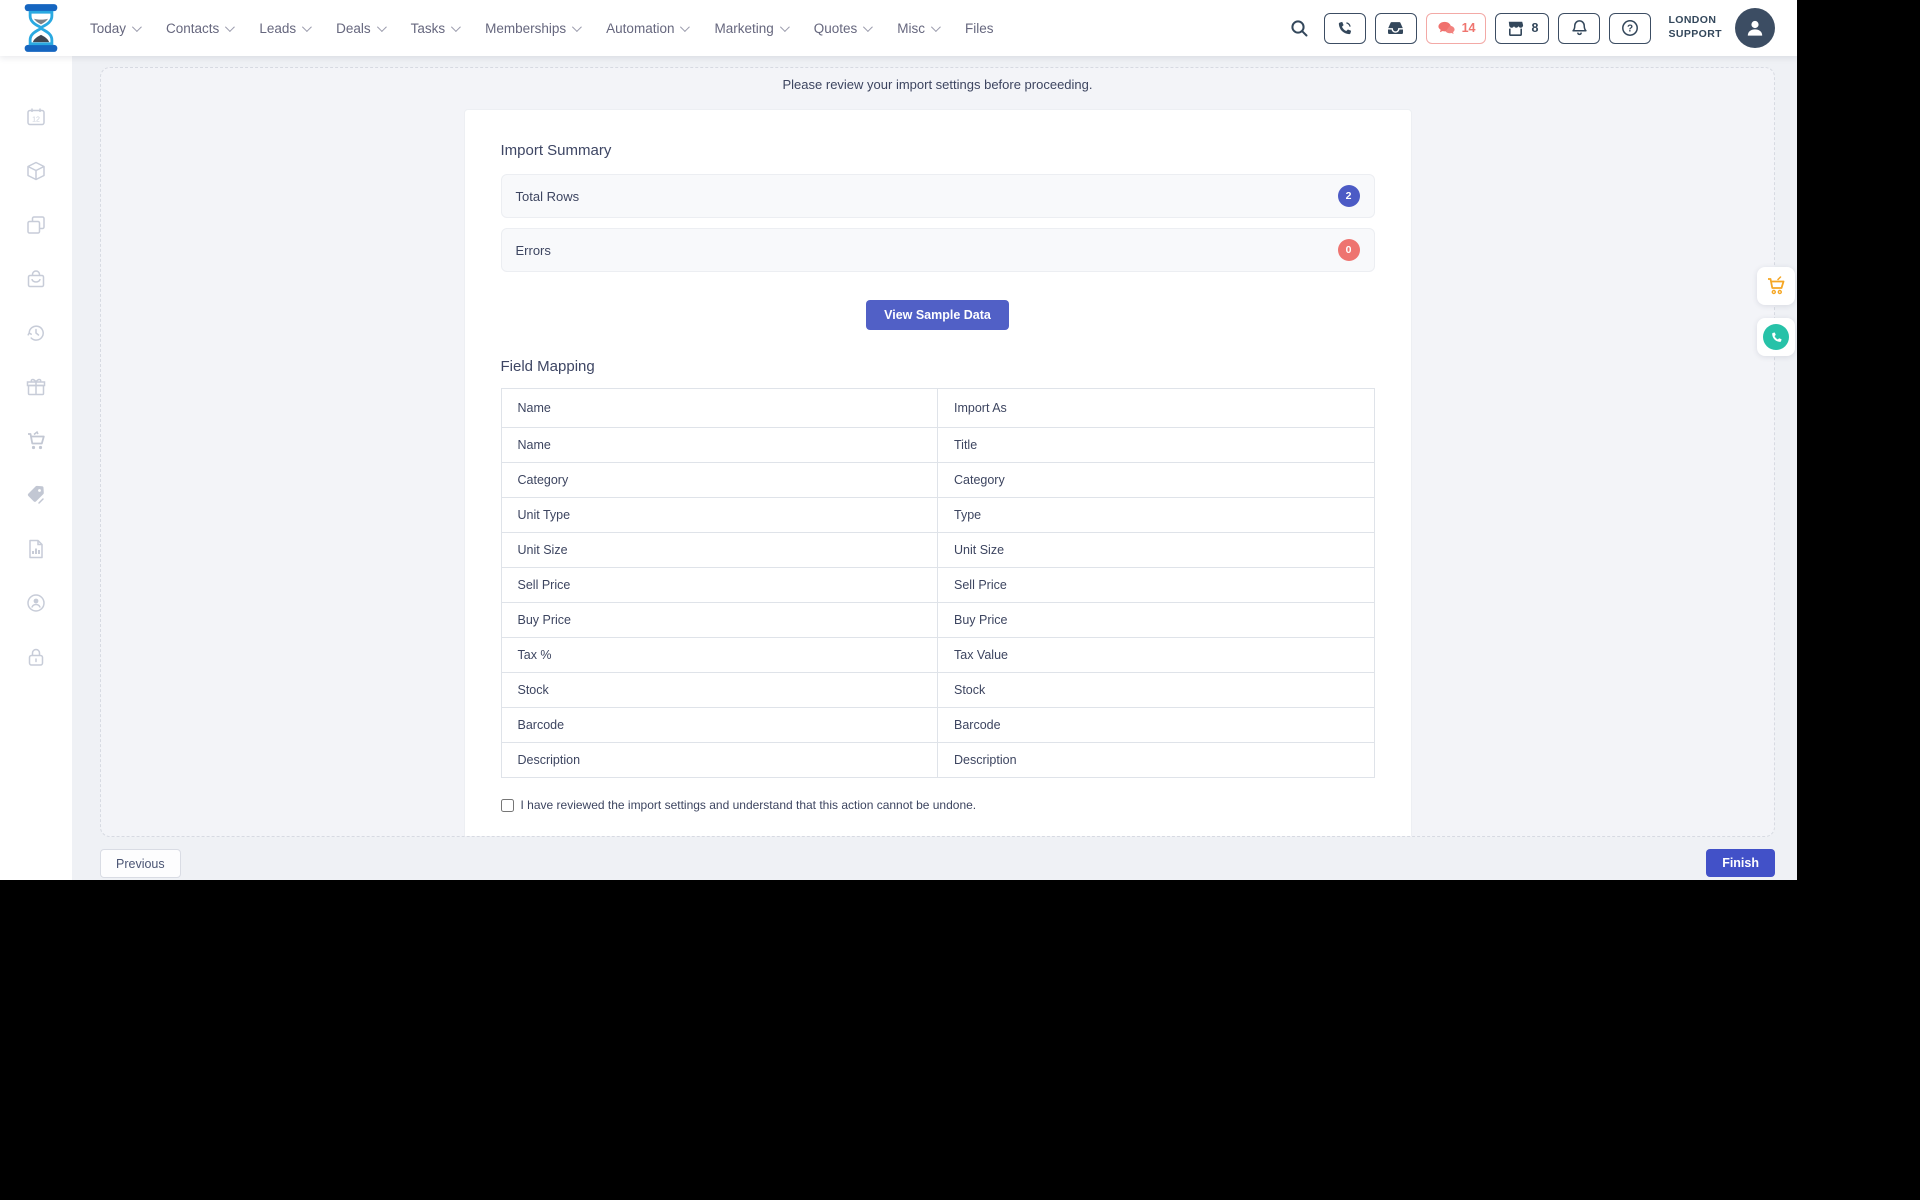 Image resolution: width=1920 pixels, height=1200 pixels. Describe the element at coordinates (116, 28) in the screenshot. I see `nav-item-today: Today` at that location.